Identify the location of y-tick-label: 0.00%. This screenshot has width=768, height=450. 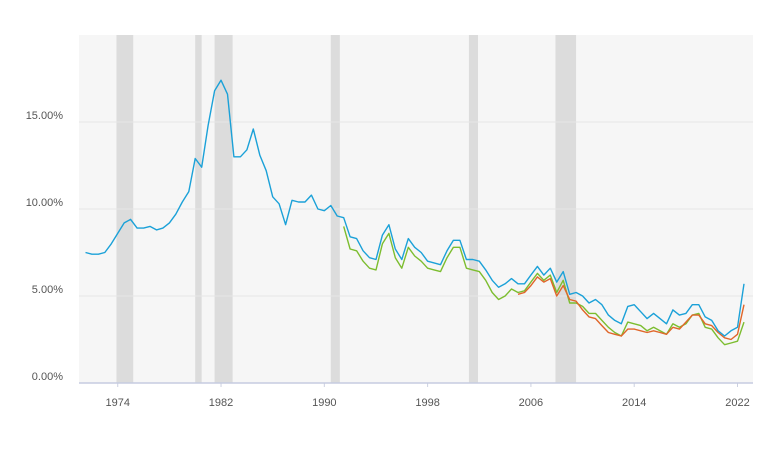
(47, 377).